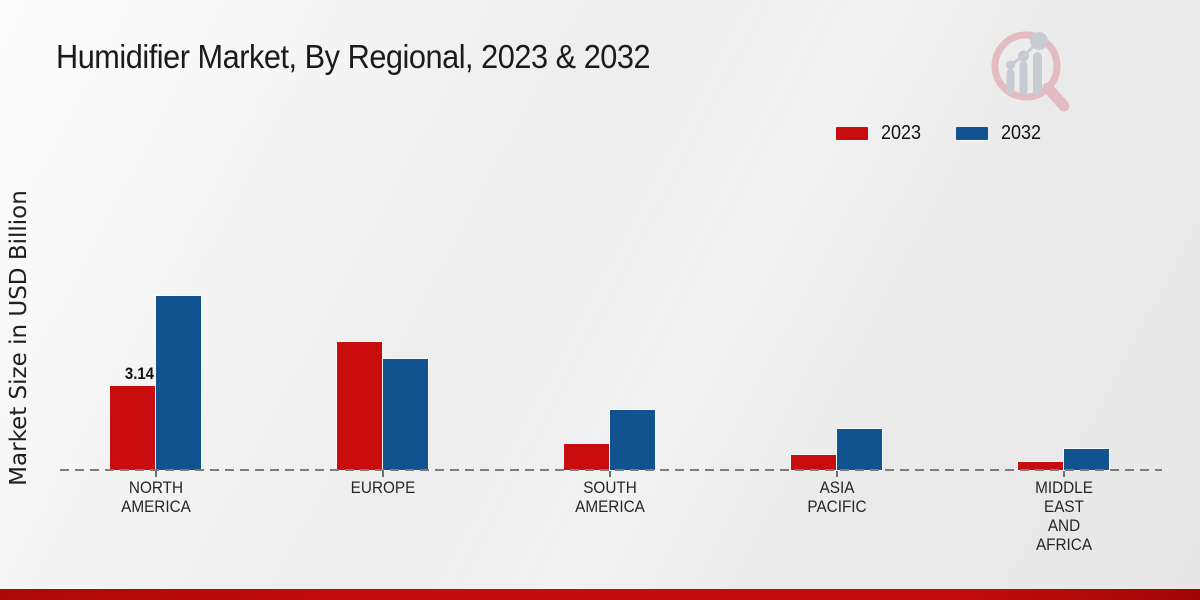 The height and width of the screenshot is (600, 1200). Describe the element at coordinates (156, 497) in the screenshot. I see `category-label-north-america: NORTH AMERICA` at that location.